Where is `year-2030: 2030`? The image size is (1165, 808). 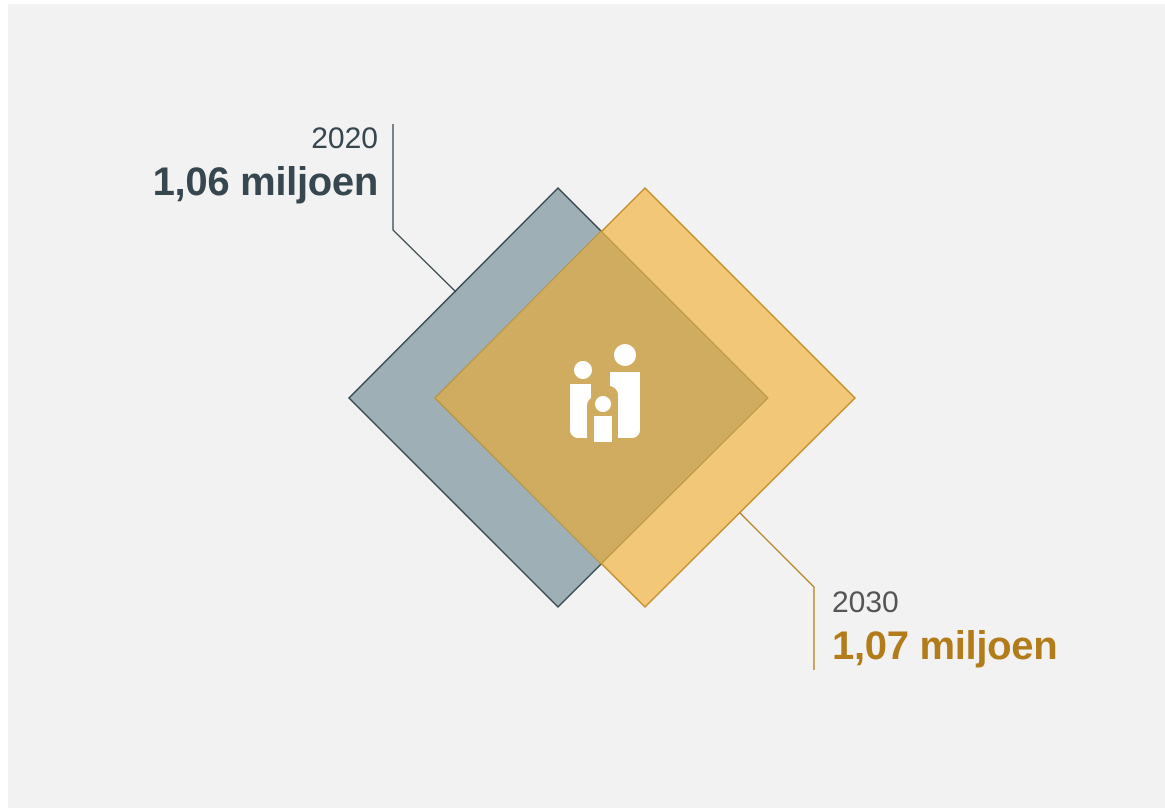
year-2030: 2030 is located at coordinates (865, 602).